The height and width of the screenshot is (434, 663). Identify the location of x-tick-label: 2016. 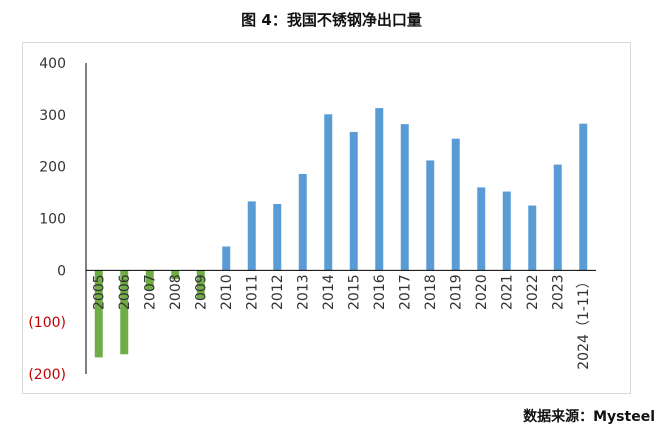
(380, 292).